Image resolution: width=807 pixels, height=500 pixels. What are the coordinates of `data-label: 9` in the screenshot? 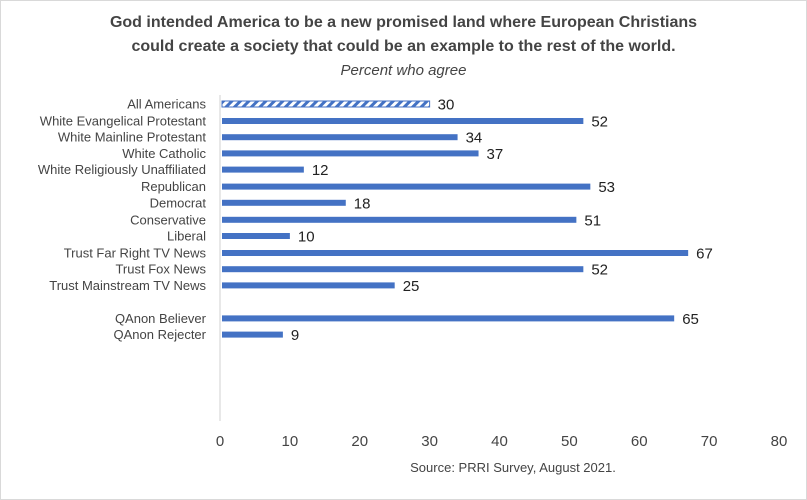 It's located at (295, 335).